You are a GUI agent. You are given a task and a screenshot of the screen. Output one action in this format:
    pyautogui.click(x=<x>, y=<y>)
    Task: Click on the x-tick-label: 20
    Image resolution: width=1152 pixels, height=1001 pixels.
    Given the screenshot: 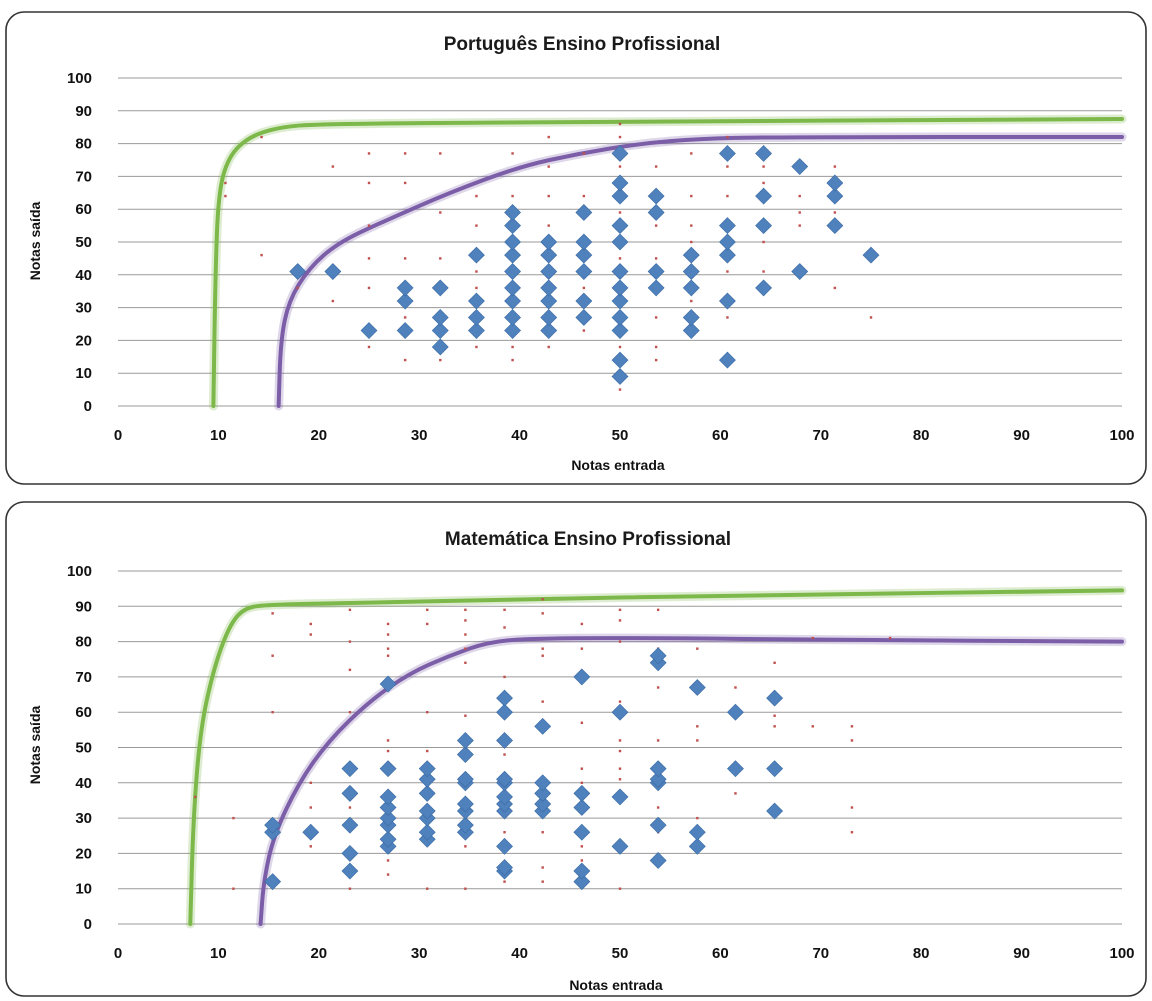 What is the action you would take?
    pyautogui.click(x=318, y=435)
    